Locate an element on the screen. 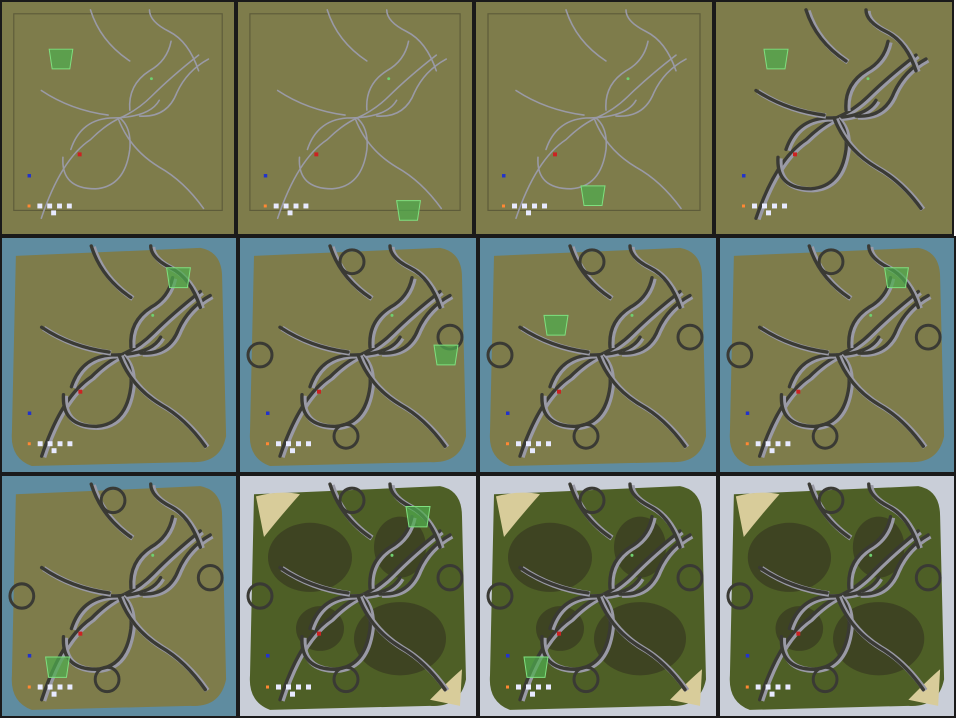 The height and width of the screenshot is (718, 959). map-boundary is located at coordinates (355, 112).